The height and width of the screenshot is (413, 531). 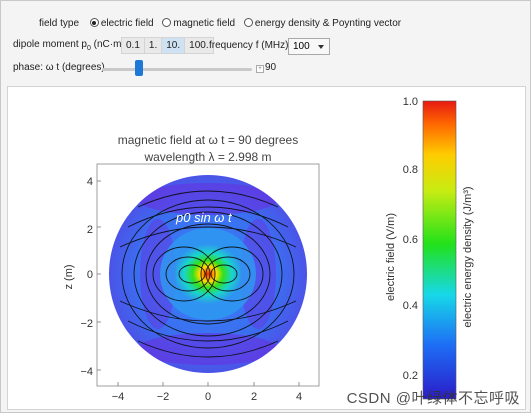 What do you see at coordinates (173, 45) in the screenshot?
I see `dipole-option-10: 10.` at bounding box center [173, 45].